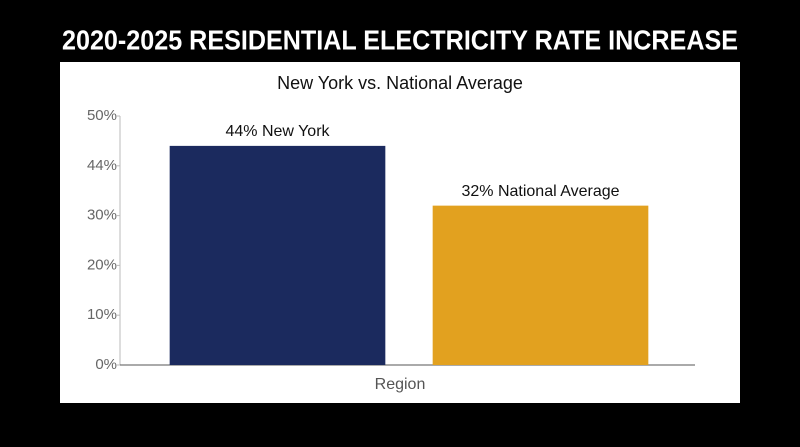  I want to click on y-tick-label: 30%, so click(102, 215).